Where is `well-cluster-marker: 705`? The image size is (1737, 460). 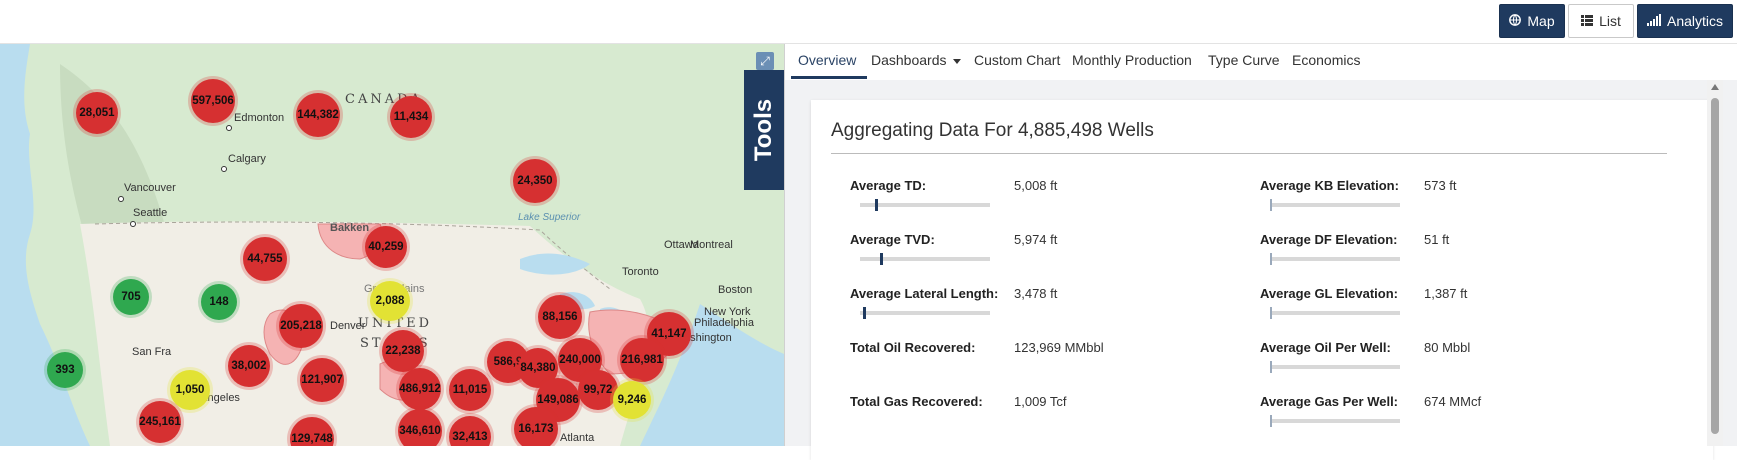 well-cluster-marker: 705 is located at coordinates (131, 297).